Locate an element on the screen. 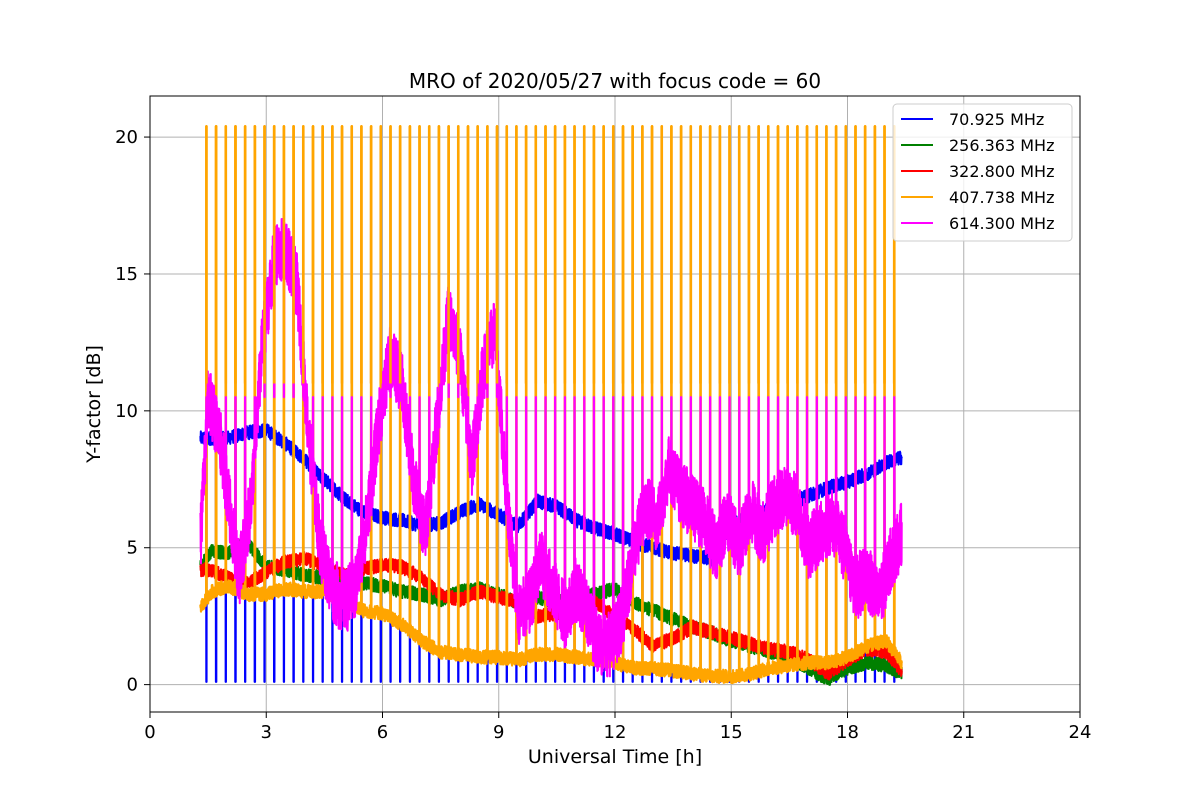 This screenshot has width=1200, height=800. x-tick-label: 6 is located at coordinates (382, 732).